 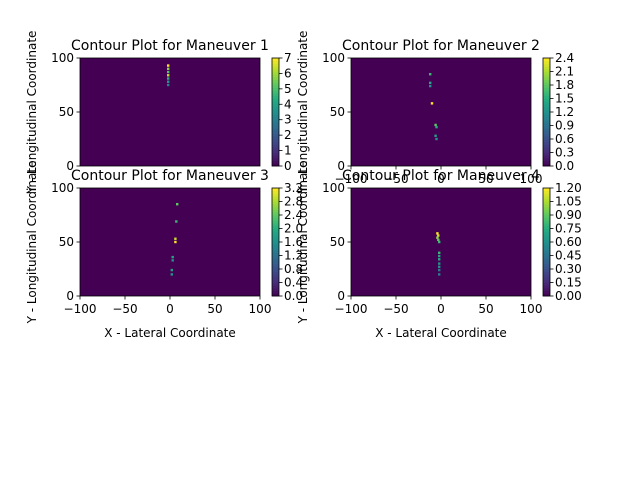 I want to click on colorbar-tick-label: 0.60, so click(x=568, y=242).